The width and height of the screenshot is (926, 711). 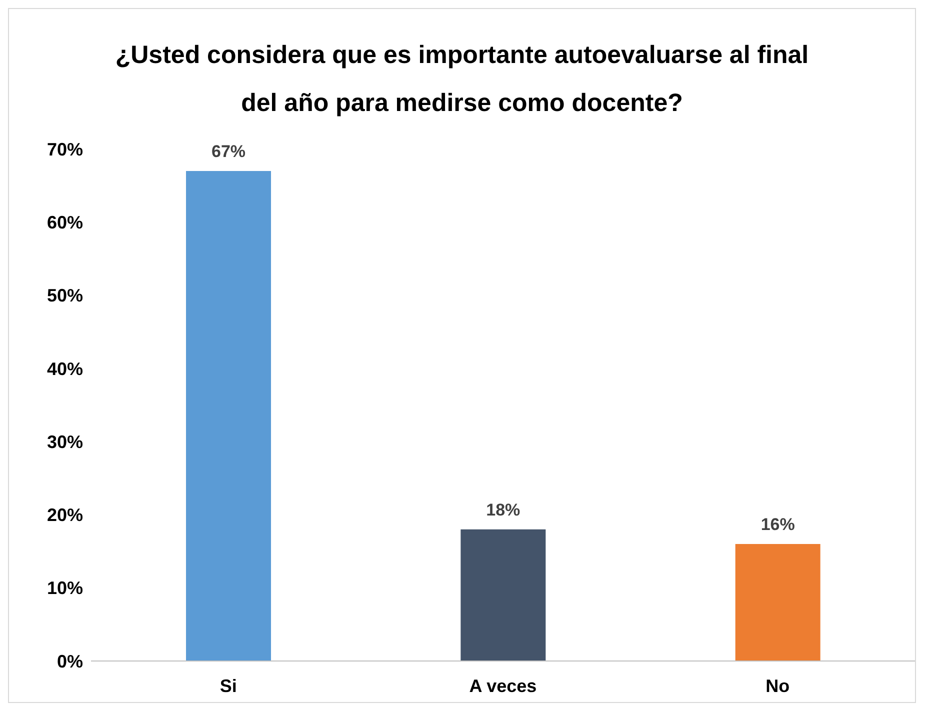 What do you see at coordinates (64, 149) in the screenshot?
I see `y-tick-label: 70%` at bounding box center [64, 149].